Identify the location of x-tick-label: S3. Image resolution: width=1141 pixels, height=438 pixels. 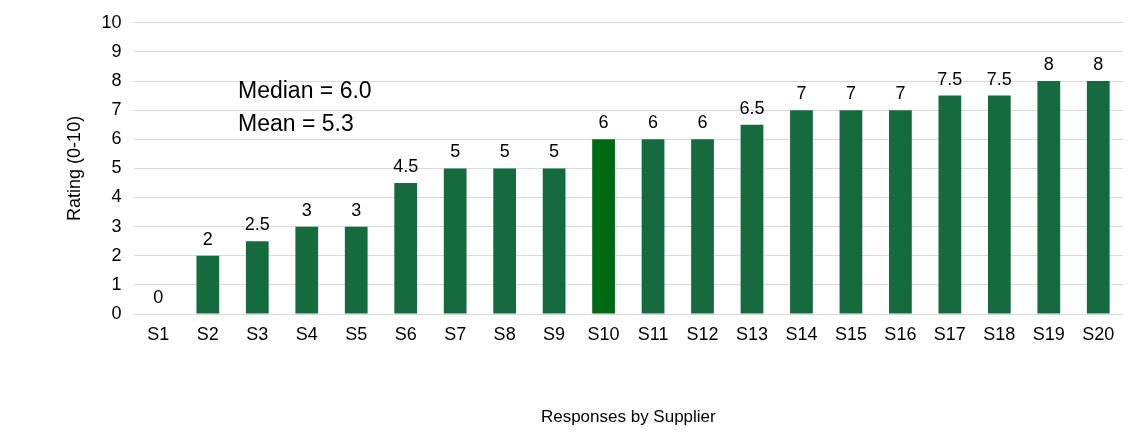
(257, 333).